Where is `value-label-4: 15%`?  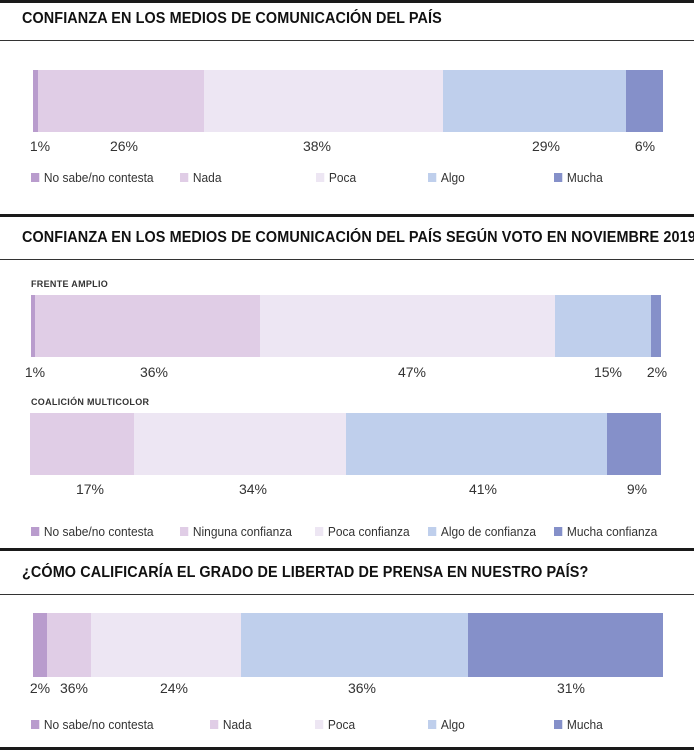
value-label-4: 15% is located at coordinates (608, 372).